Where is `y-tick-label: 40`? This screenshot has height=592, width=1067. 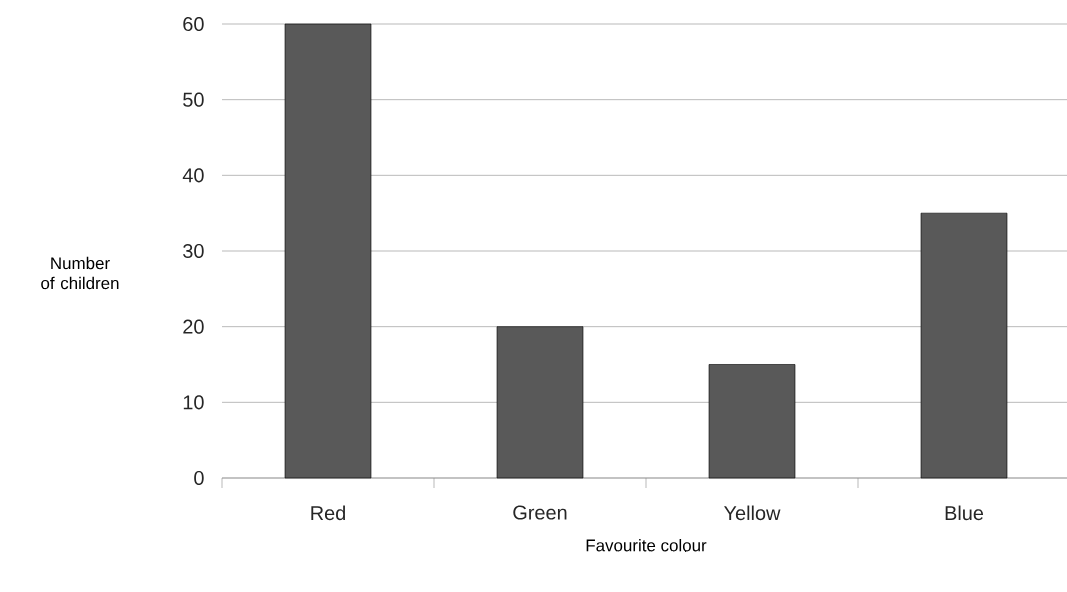 y-tick-label: 40 is located at coordinates (193, 175).